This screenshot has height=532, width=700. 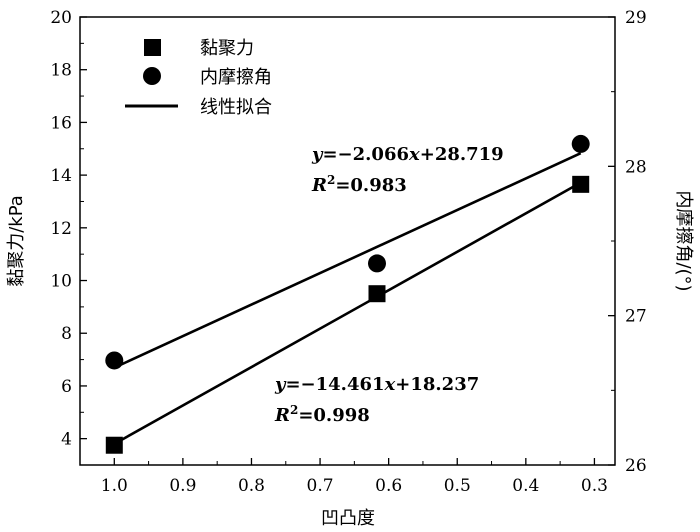 What do you see at coordinates (317, 154) in the screenshot?
I see `friction-eq-y: y` at bounding box center [317, 154].